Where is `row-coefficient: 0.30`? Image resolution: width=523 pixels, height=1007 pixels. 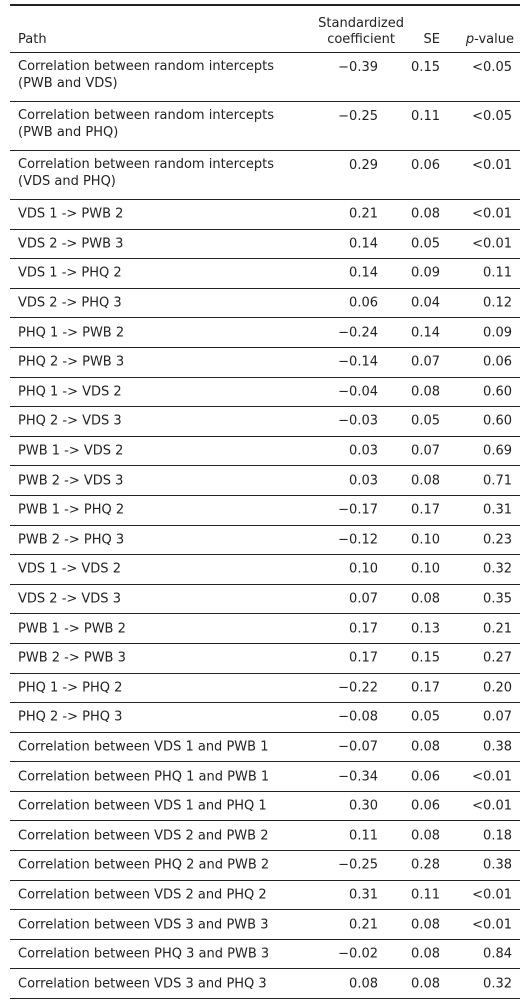
row-coefficient: 0.30 is located at coordinates (363, 806).